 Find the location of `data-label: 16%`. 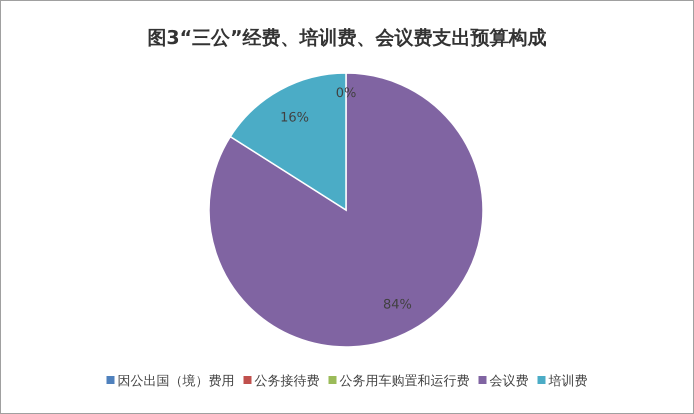

data-label: 16% is located at coordinates (294, 118).